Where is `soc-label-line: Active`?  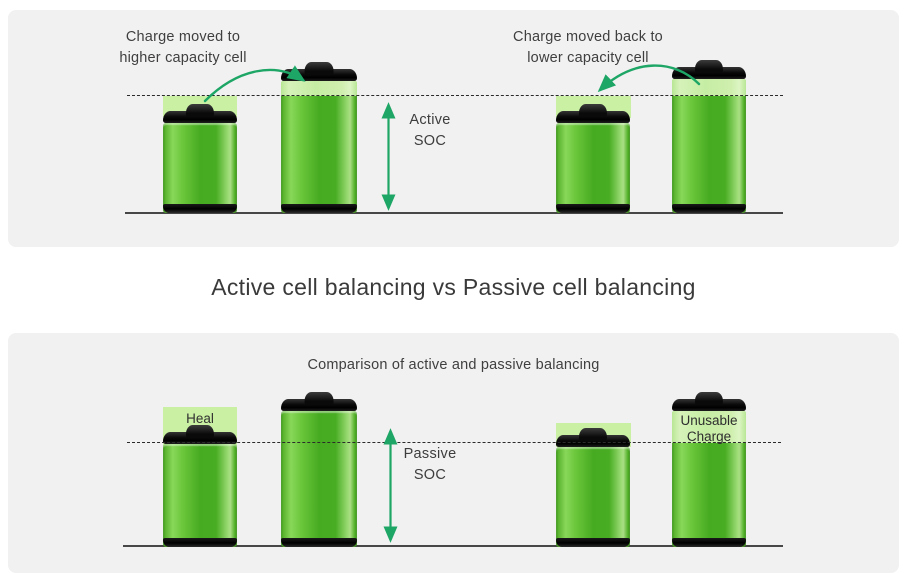 soc-label-line: Active is located at coordinates (430, 120).